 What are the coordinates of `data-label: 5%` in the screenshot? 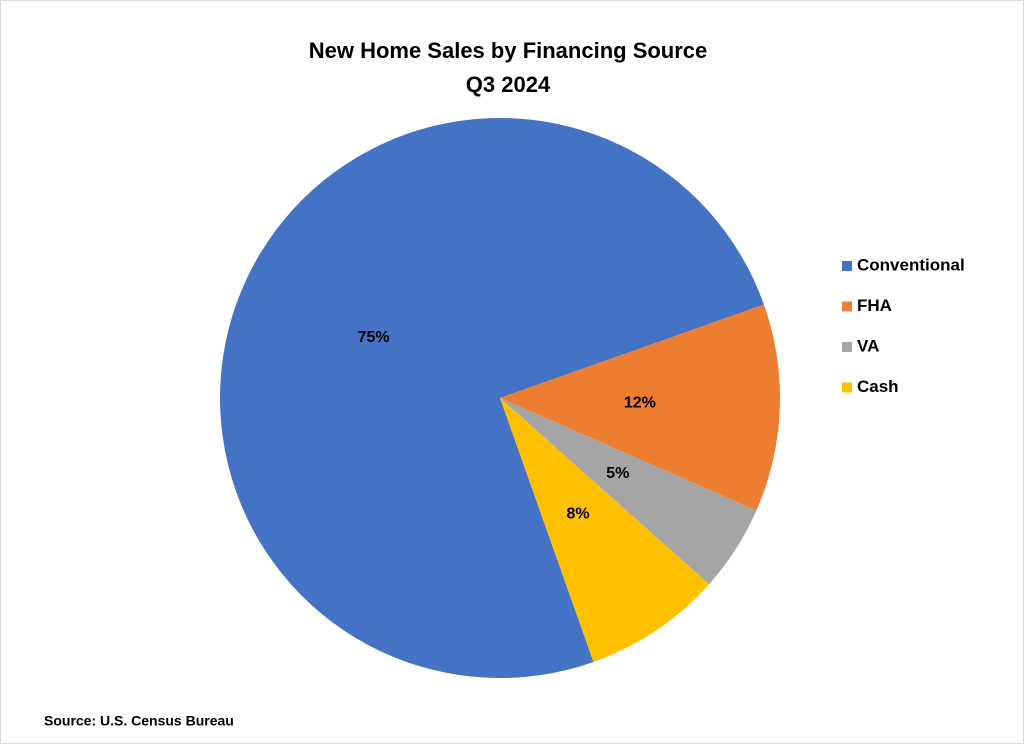 It's located at (617, 473).